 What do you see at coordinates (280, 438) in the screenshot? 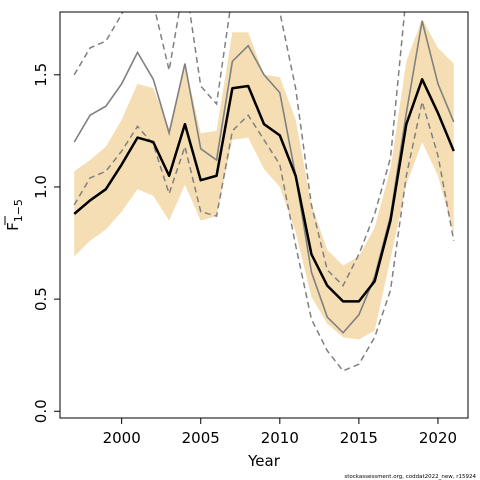
I see `x-tick-label: 2010` at bounding box center [280, 438].